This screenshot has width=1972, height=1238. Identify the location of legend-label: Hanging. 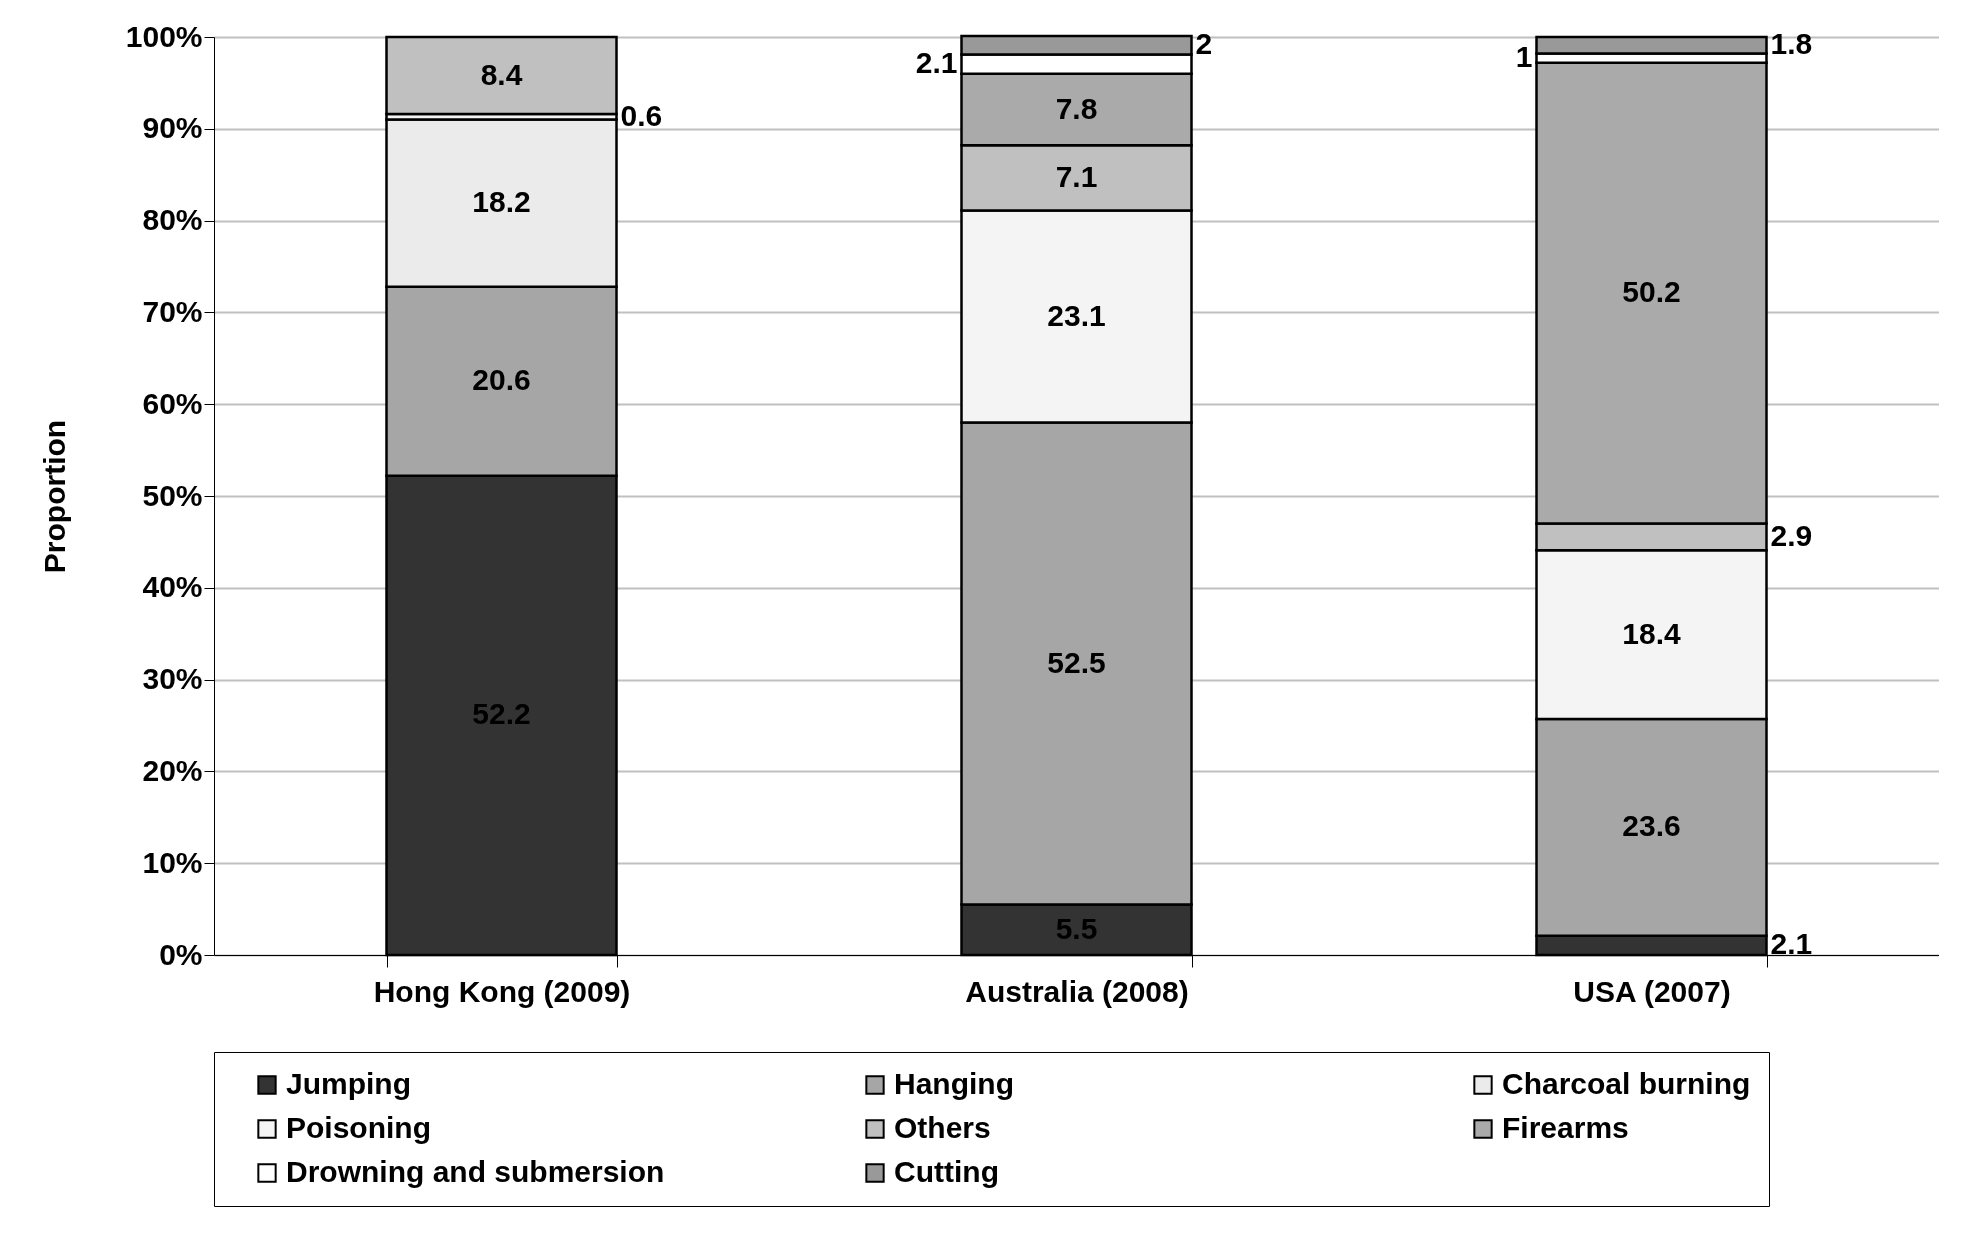
(954, 1083).